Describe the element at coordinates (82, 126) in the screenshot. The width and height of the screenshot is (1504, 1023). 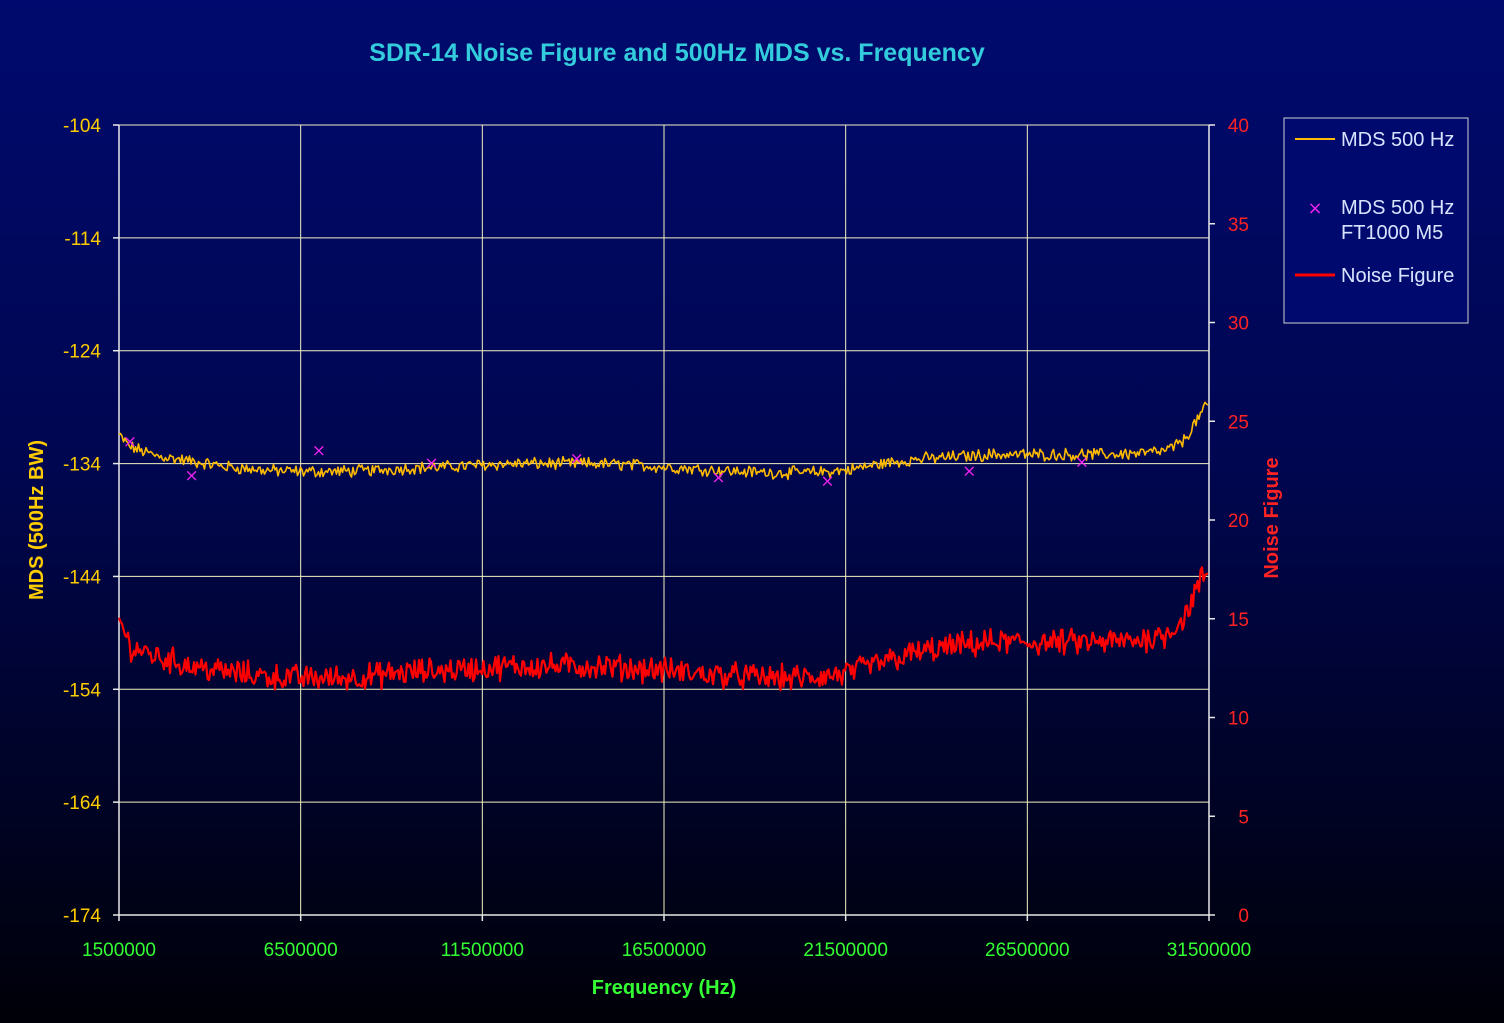
I see `y-left-tick-label: -104` at that location.